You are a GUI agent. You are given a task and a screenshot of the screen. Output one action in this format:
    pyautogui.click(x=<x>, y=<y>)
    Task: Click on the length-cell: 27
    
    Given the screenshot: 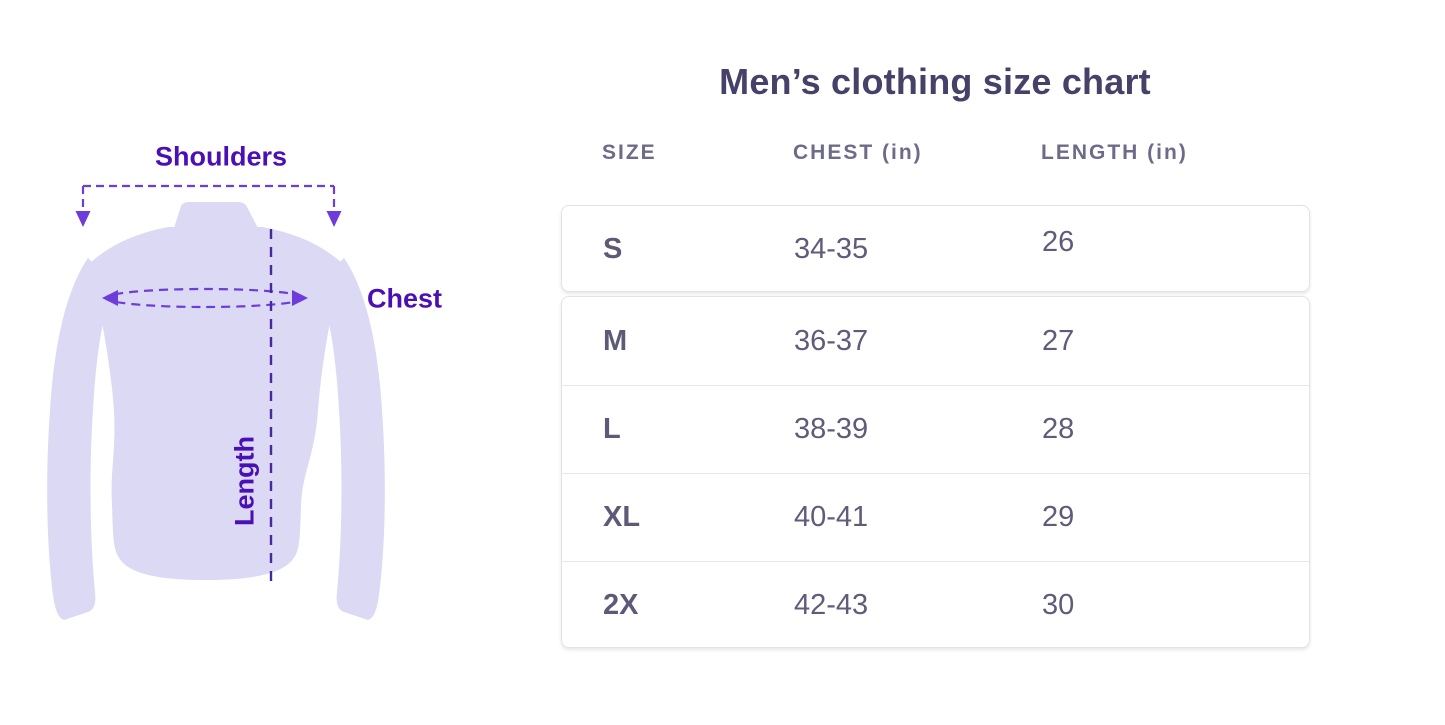 What is the action you would take?
    pyautogui.click(x=1058, y=340)
    